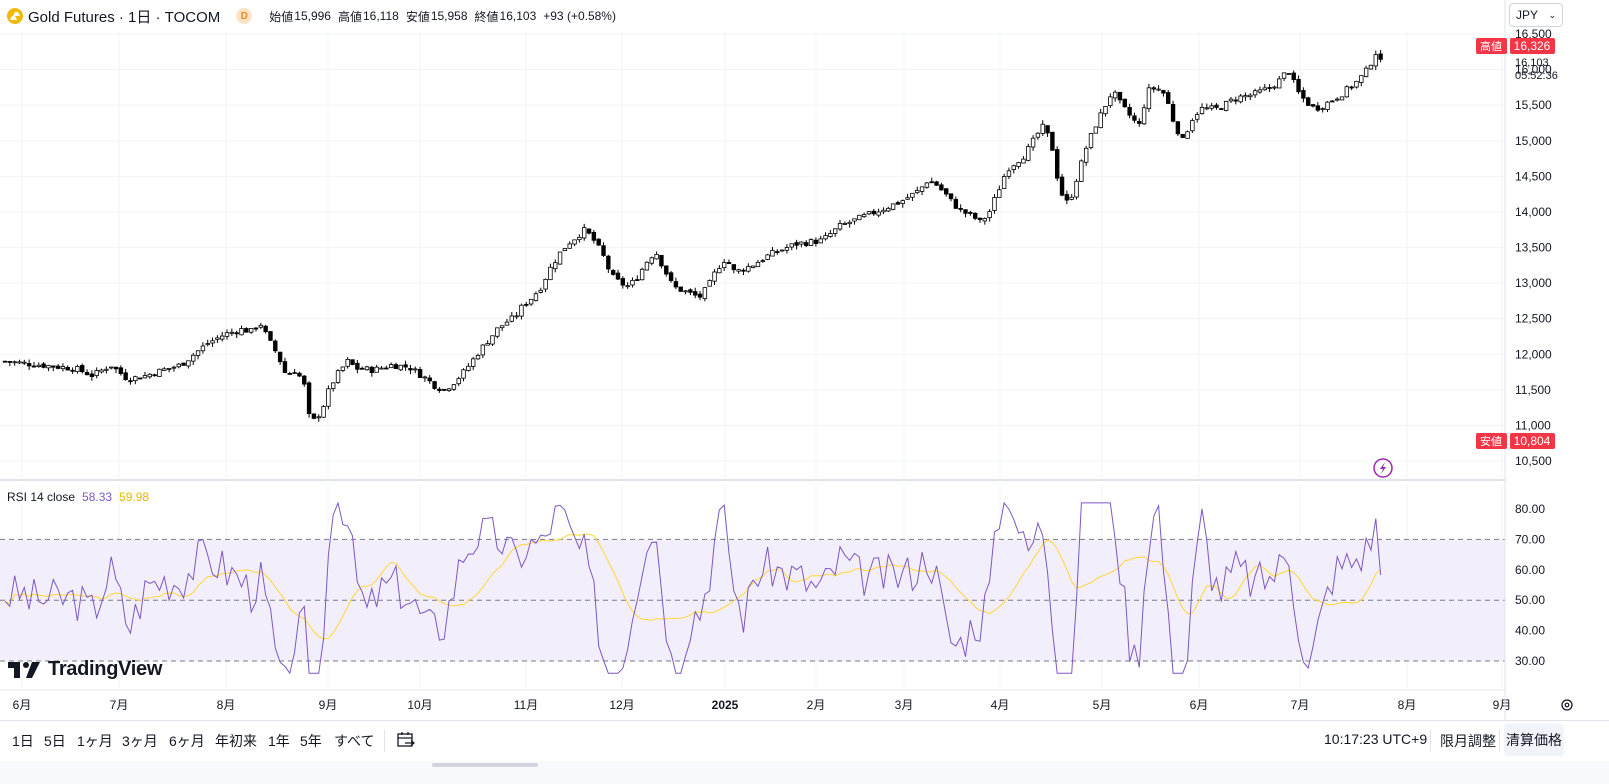  Describe the element at coordinates (1468, 741) in the screenshot. I see `contract-adjust-button: 限月調整` at that location.